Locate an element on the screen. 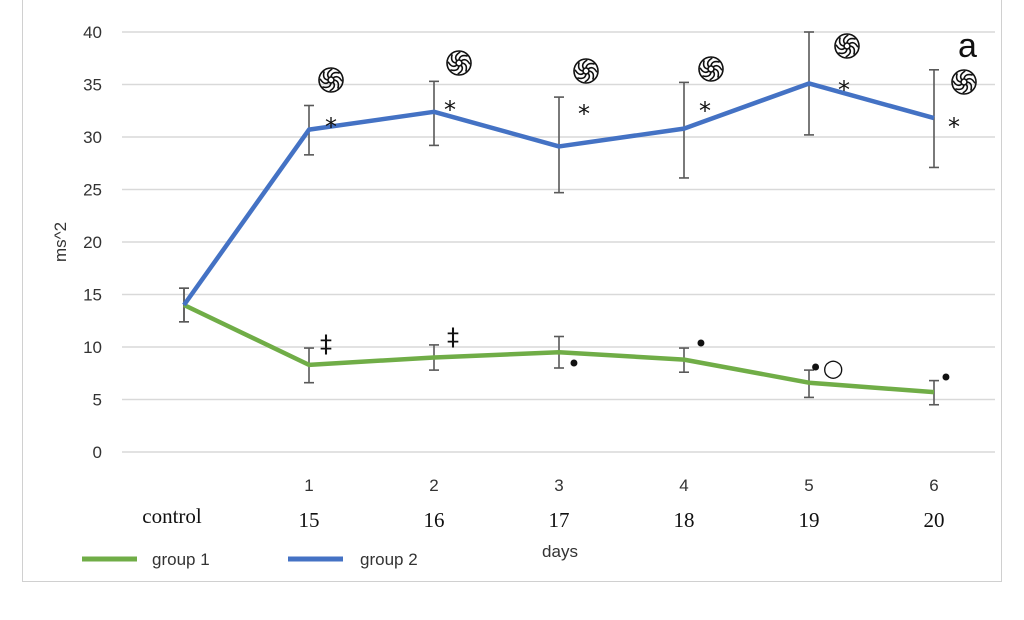 Image resolution: width=1024 pixels, height=620 pixels. x-tick-label: 4 is located at coordinates (683, 485).